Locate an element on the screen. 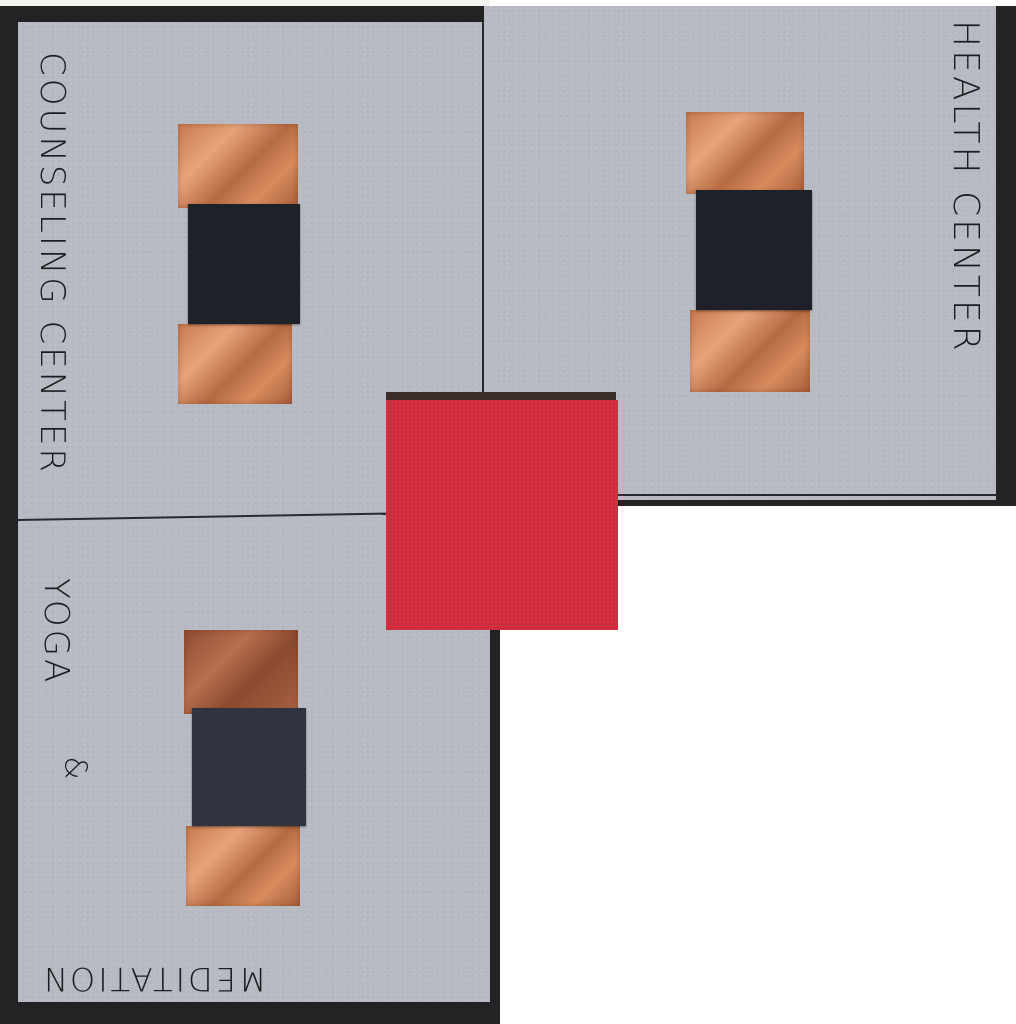 Image resolution: width=1016 pixels, height=1024 pixels. meditation-label: MEDITATION is located at coordinates (153, 979).